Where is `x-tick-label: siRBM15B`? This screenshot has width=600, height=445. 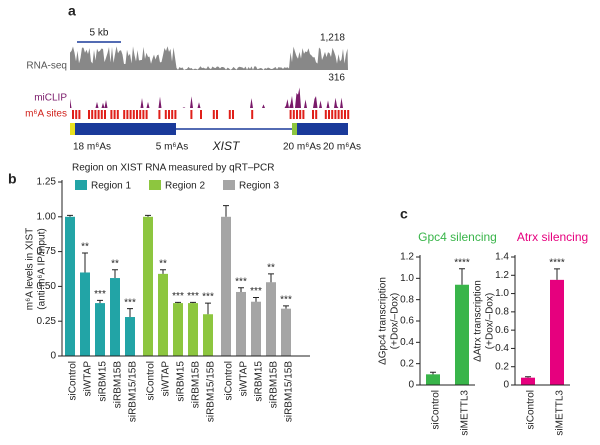 x-tick-label: siRBM15B is located at coordinates (118, 385).